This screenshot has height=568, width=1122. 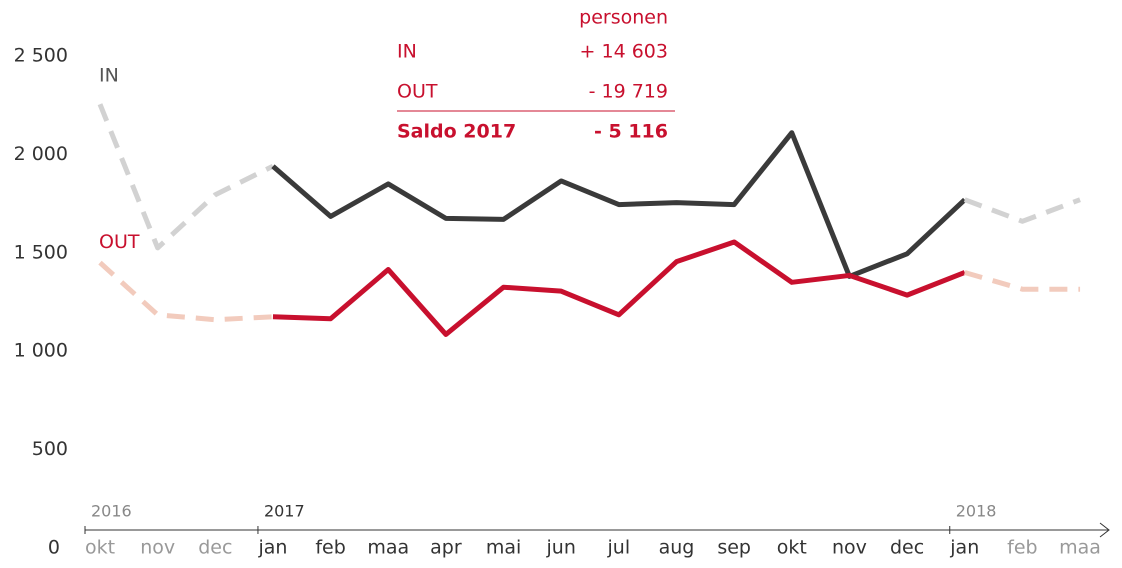 I want to click on series-label: OUT, so click(x=119, y=242).